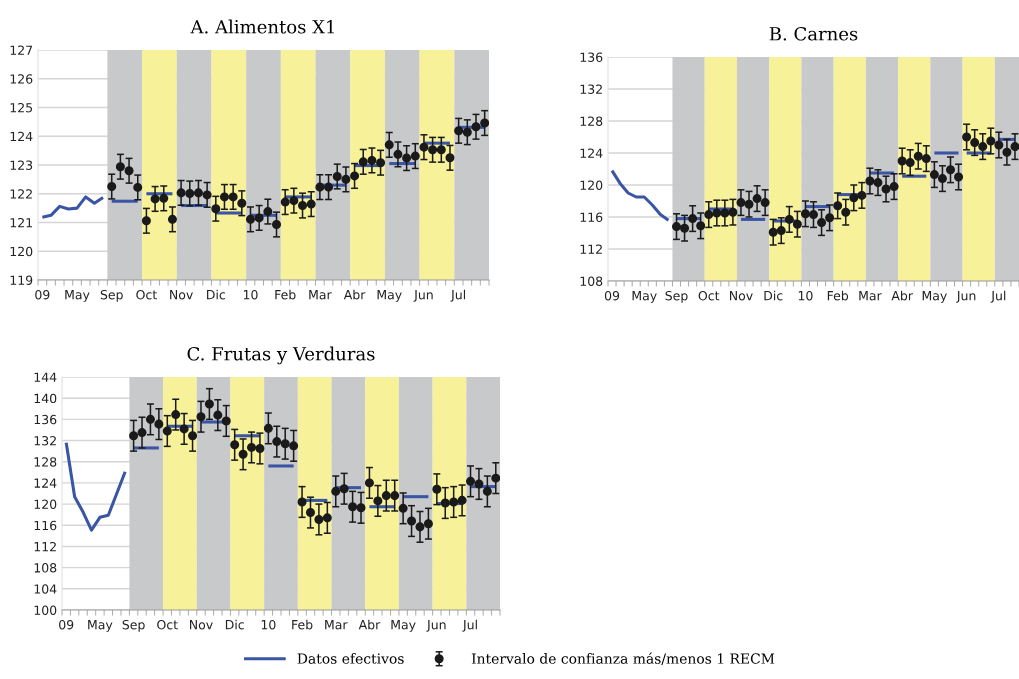 Image resolution: width=1019 pixels, height=679 pixels. What do you see at coordinates (21, 50) in the screenshot?
I see `y-tick-label: 127` at bounding box center [21, 50].